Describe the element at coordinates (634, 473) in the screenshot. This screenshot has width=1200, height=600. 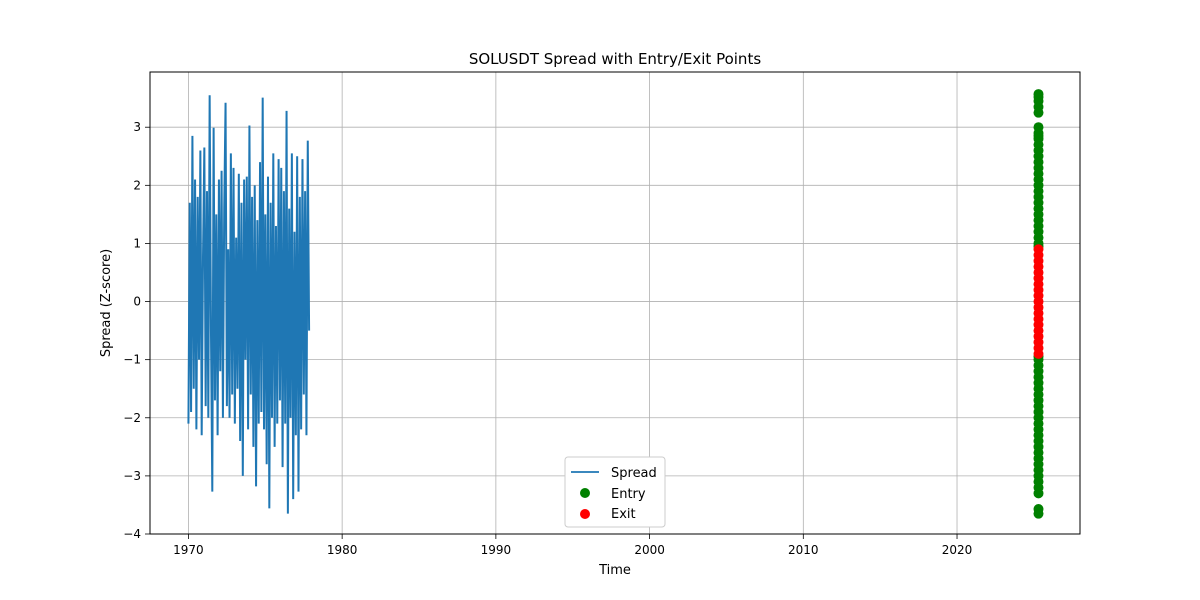
I see `legend-spread-label: Spread` at that location.